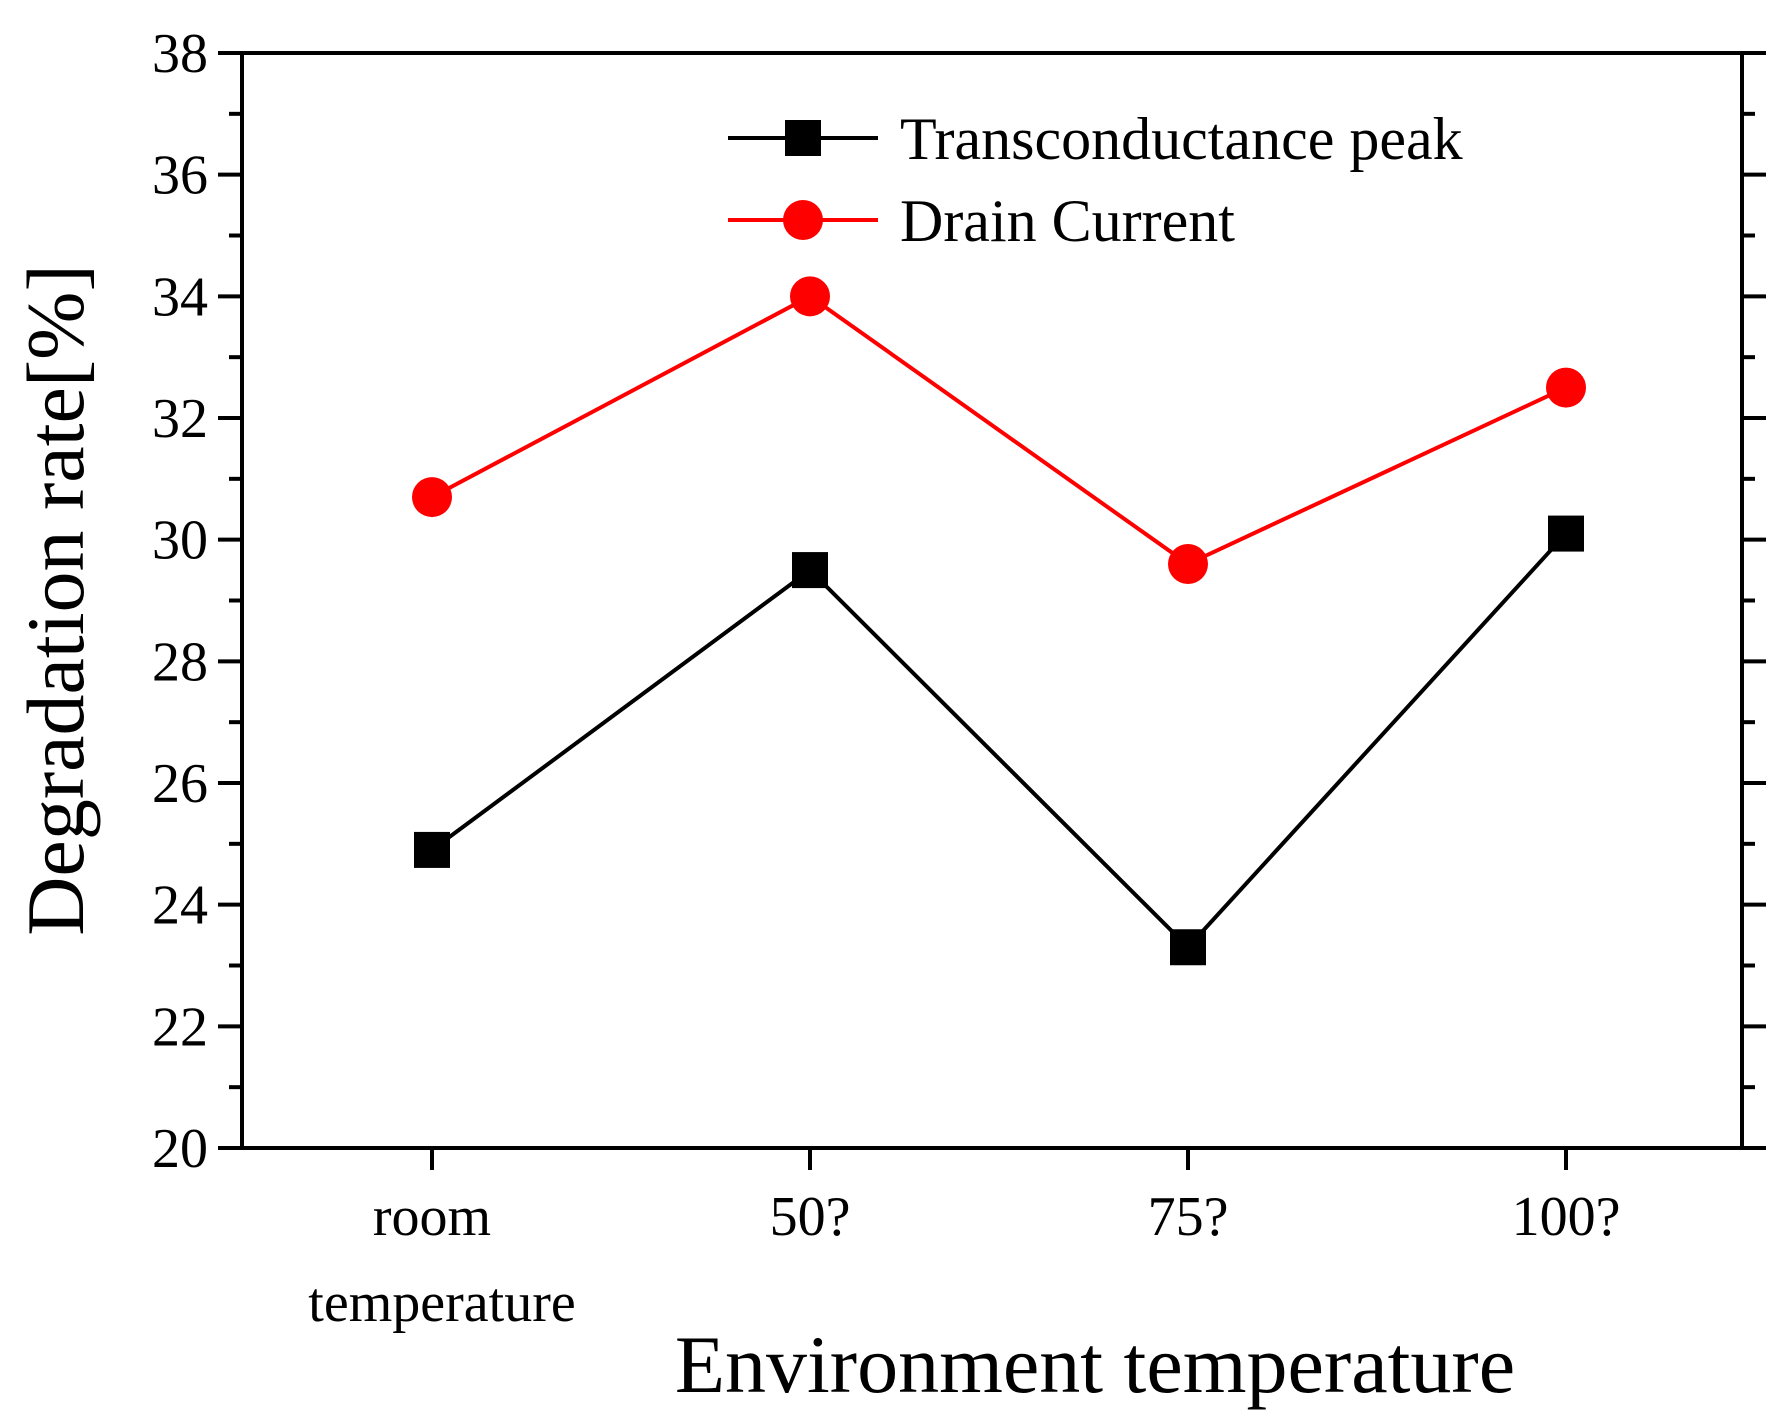 The width and height of the screenshot is (1782, 1425). Describe the element at coordinates (55, 600) in the screenshot. I see `y-axis-title: Degradation rate[%]` at that location.